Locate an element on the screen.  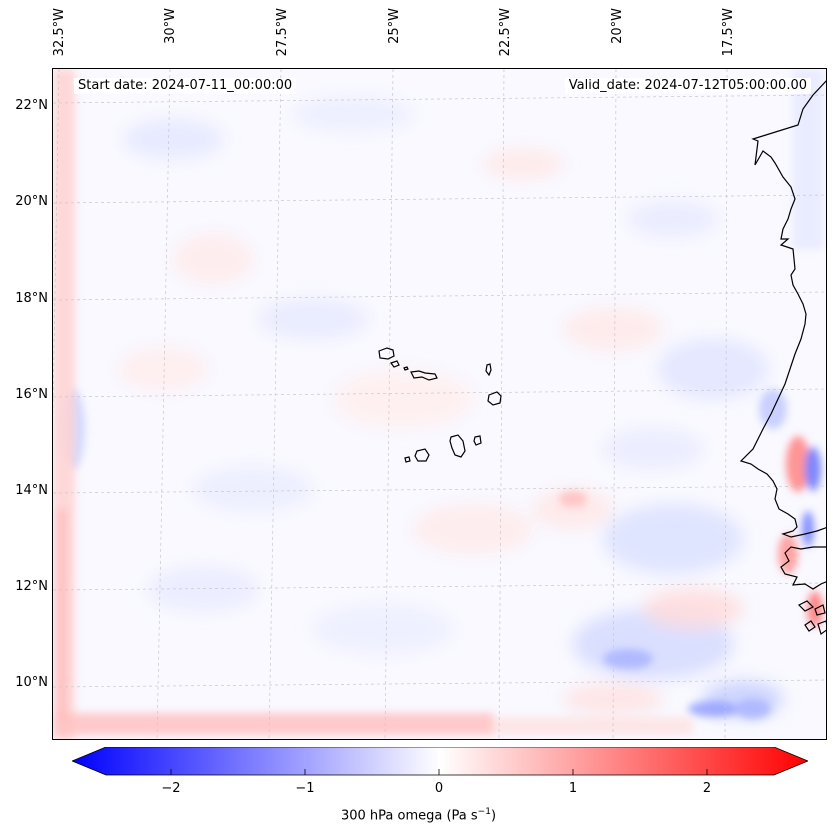
colorbar-tick-minus2: −2 is located at coordinates (171, 788).